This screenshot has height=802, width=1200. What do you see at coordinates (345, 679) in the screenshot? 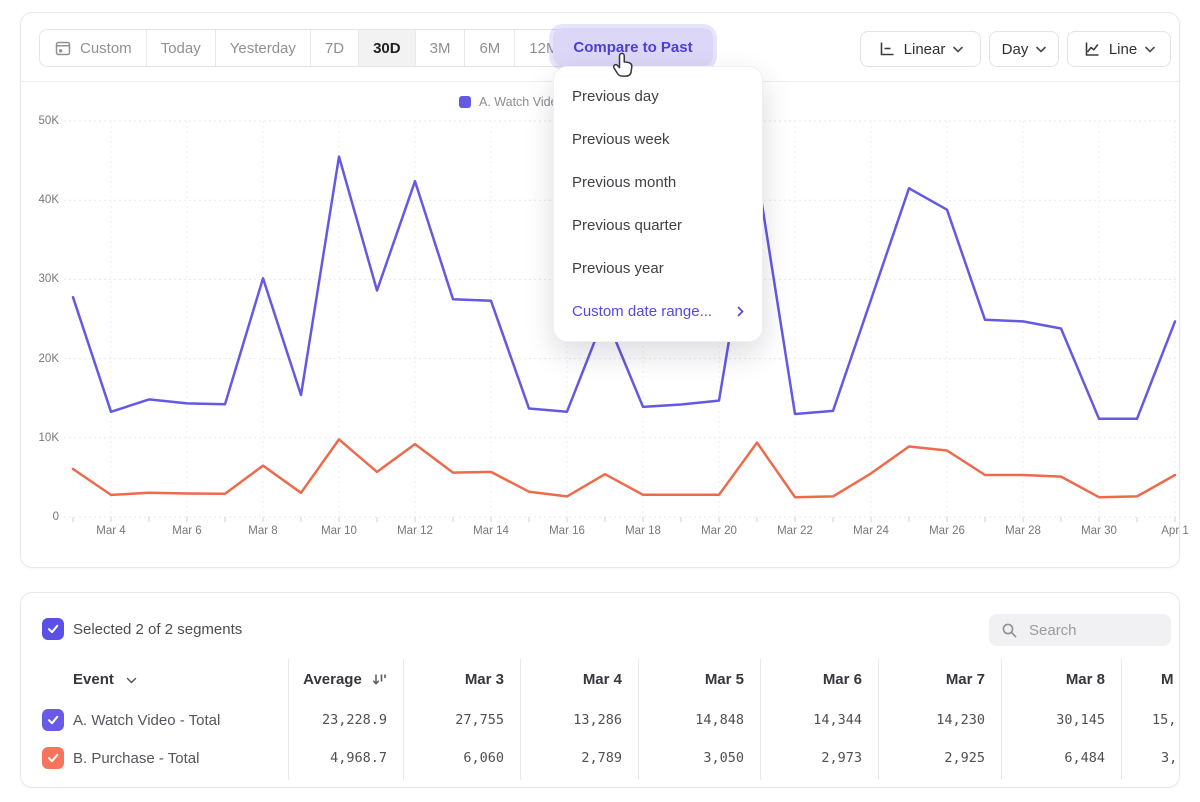
I see `average-column-header: Average` at bounding box center [345, 679].